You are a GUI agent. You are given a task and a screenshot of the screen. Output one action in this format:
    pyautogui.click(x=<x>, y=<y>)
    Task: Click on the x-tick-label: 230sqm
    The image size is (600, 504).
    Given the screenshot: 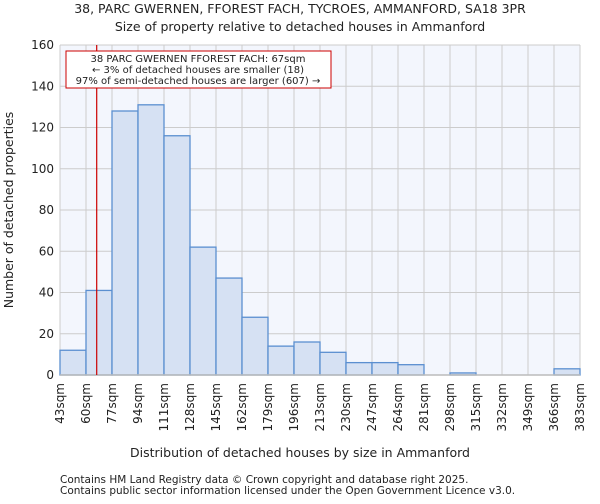 What is the action you would take?
    pyautogui.click(x=346, y=407)
    